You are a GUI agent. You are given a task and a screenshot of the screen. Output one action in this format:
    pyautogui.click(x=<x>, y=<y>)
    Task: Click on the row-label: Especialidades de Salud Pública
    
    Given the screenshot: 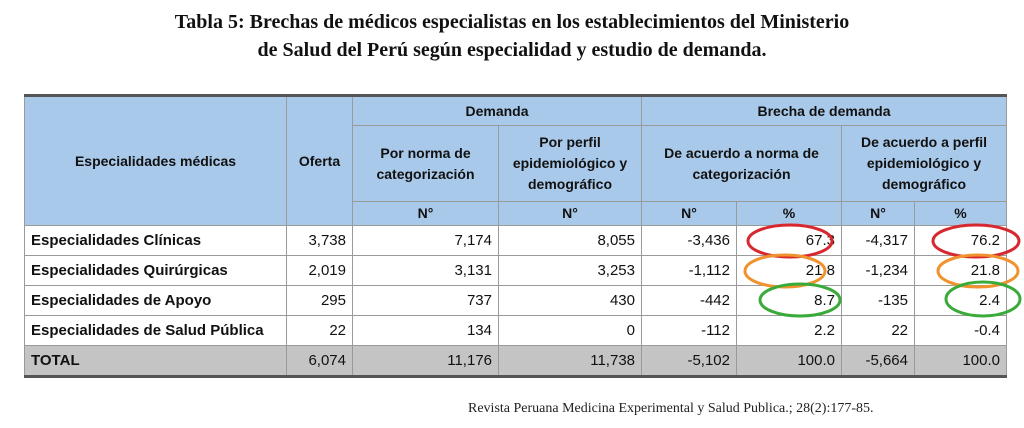 What is the action you would take?
    pyautogui.click(x=155, y=330)
    